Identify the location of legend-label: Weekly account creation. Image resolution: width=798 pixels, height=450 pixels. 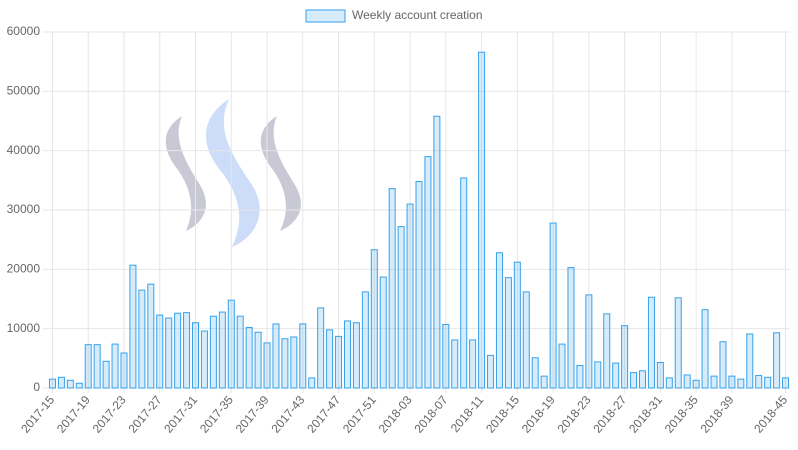
(417, 15).